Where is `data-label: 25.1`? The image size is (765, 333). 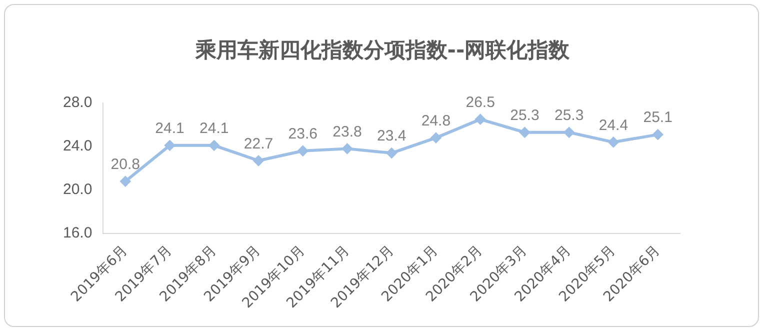
data-label: 25.1 is located at coordinates (657, 117).